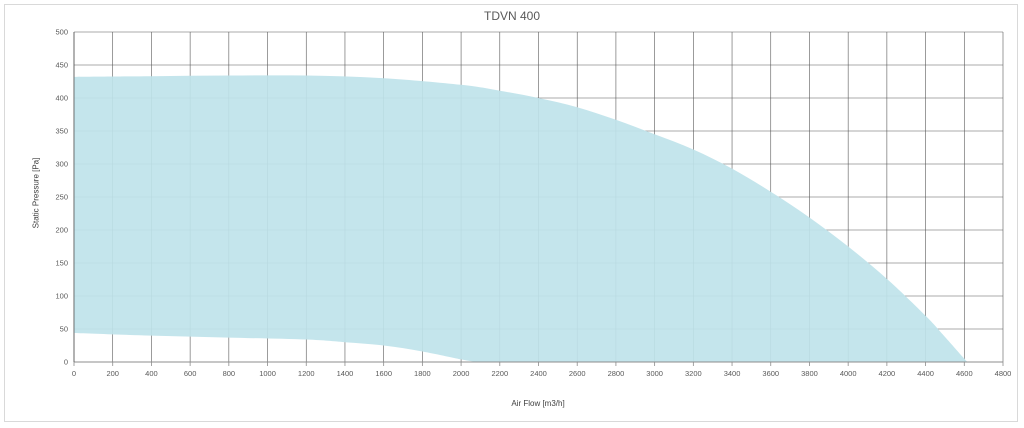  I want to click on y-tick-label: 350, so click(61, 131).